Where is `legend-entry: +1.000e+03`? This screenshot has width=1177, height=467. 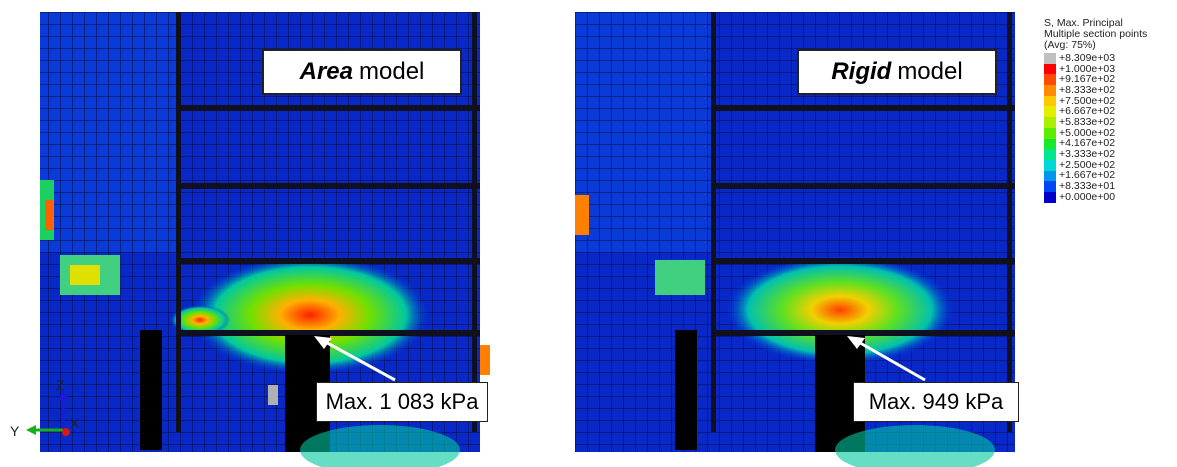
legend-entry: +1.000e+03 is located at coordinates (1095, 68).